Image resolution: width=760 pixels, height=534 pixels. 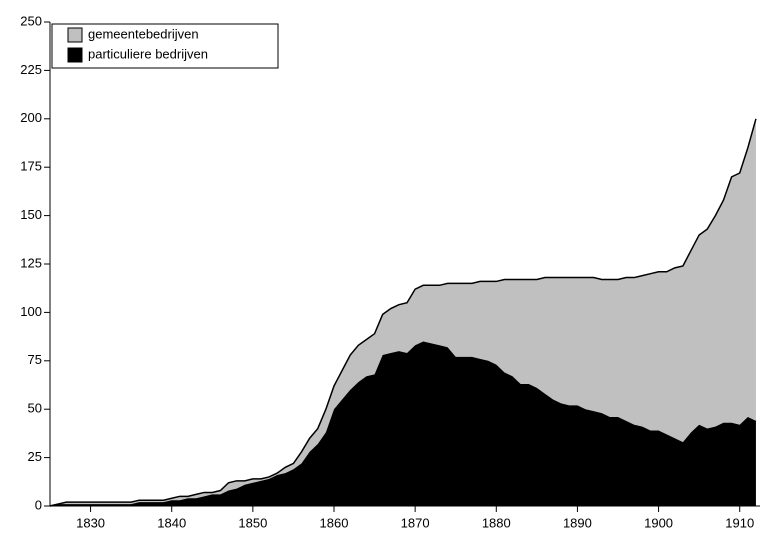 I want to click on x-tick-label: 1880, so click(x=496, y=522).